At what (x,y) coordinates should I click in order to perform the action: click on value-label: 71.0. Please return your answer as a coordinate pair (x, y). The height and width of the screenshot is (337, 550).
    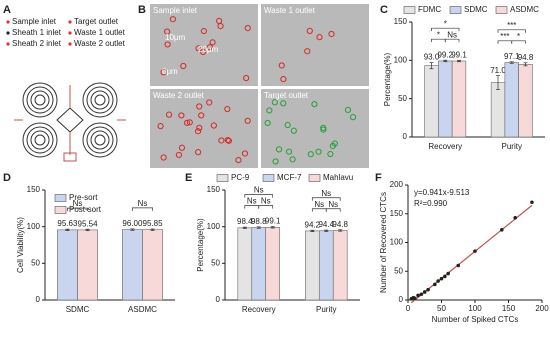
    Looking at the image, I should click on (498, 70).